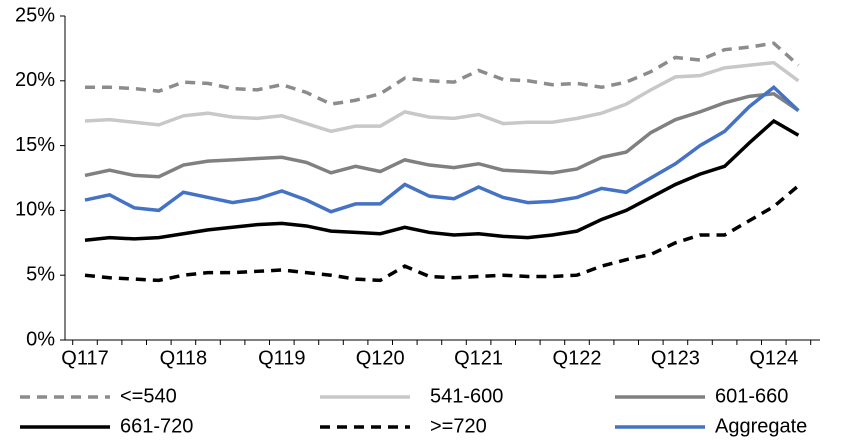 The width and height of the screenshot is (852, 441). Describe the element at coordinates (40, 274) in the screenshot. I see `y-tick-label: 5%` at that location.